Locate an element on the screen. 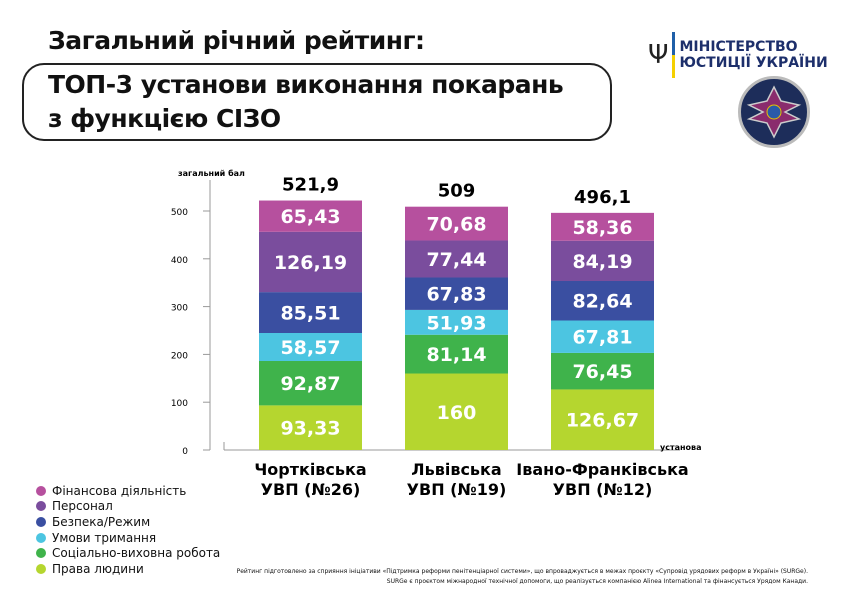  subtitle-box is located at coordinates (317, 102).